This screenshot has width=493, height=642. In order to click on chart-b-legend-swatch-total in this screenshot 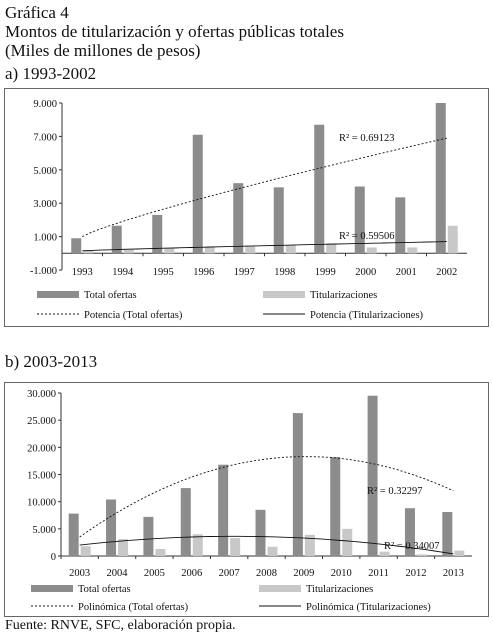, I will do `click(52, 588)`.